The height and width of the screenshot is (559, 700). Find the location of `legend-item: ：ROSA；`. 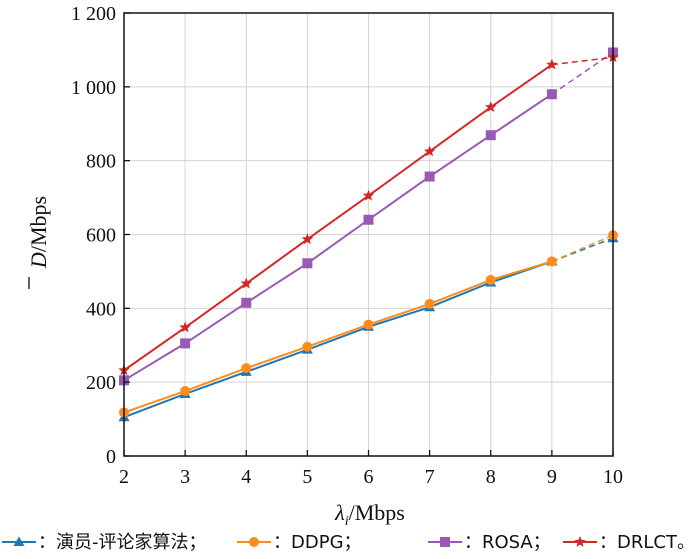

legend-item: ：ROSA； is located at coordinates (489, 542).